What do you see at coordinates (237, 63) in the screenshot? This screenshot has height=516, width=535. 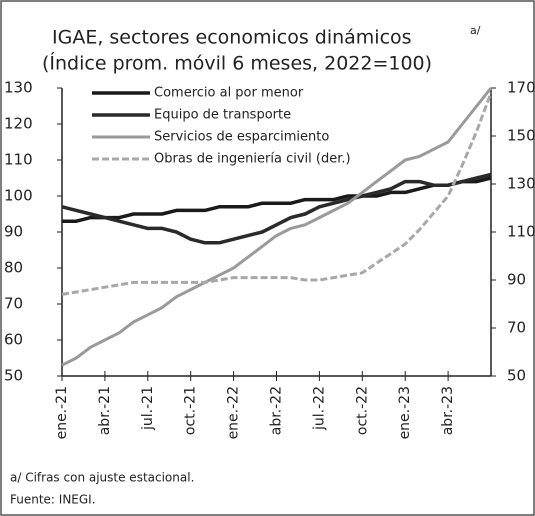 I see `chart-subtitle: (Índice prom. móvil 6 meses, 2022=100)` at bounding box center [237, 63].